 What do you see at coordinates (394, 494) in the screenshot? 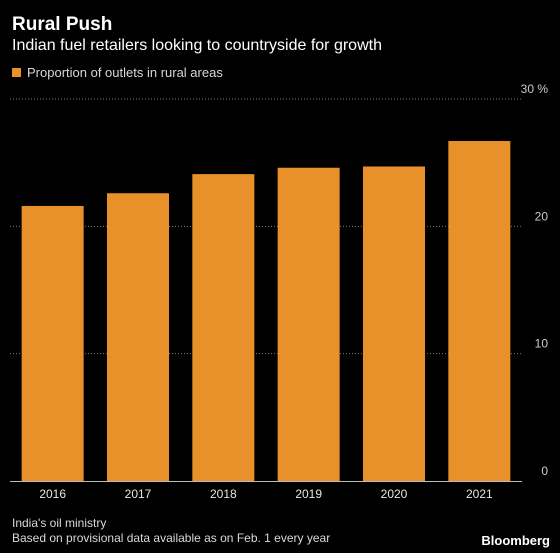
I see `x-tick-label: 2020` at bounding box center [394, 494].